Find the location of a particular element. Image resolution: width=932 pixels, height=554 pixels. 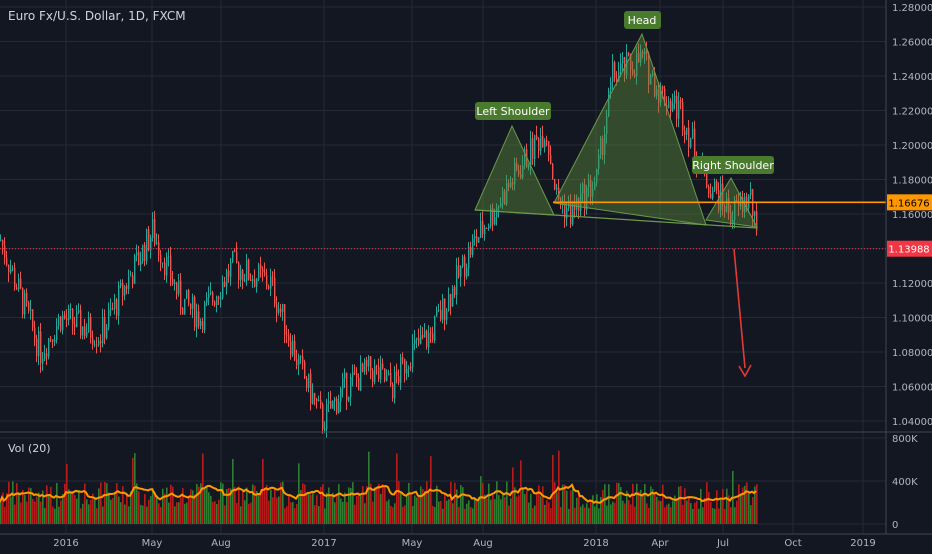

price-tick-label: 1.10000 is located at coordinates (912, 319).